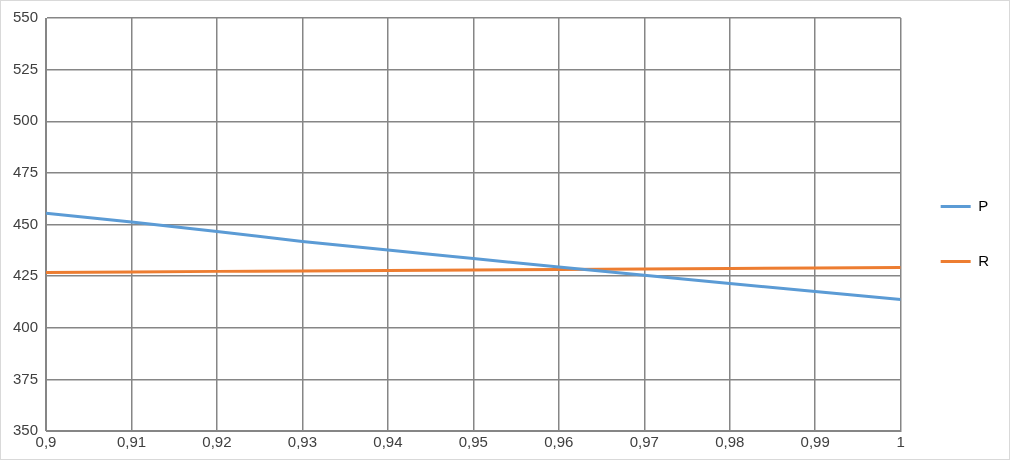 The height and width of the screenshot is (460, 1010). I want to click on y-tick-label: 550, so click(26, 17).